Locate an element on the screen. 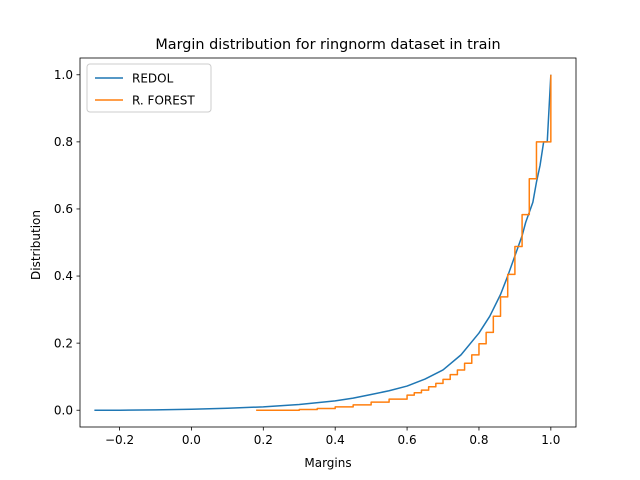 The width and height of the screenshot is (640, 480). x-tick-label: 0.6 is located at coordinates (407, 440).